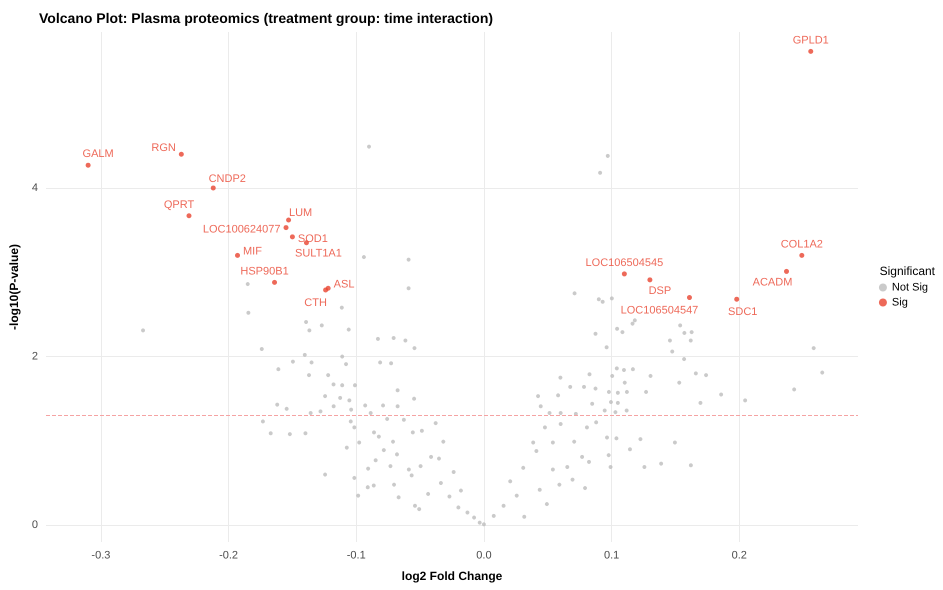 The width and height of the screenshot is (943, 590). Describe the element at coordinates (227, 178) in the screenshot. I see `data-label: CNDP2` at that location.